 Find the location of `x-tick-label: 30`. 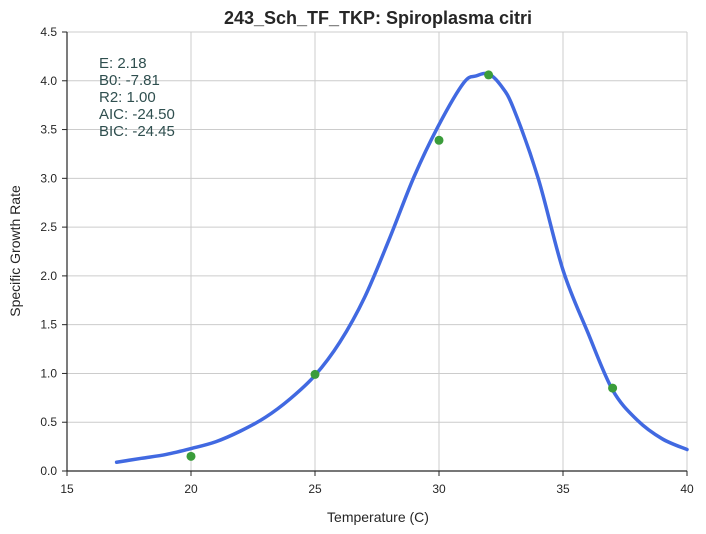

x-tick-label: 30 is located at coordinates (439, 489).